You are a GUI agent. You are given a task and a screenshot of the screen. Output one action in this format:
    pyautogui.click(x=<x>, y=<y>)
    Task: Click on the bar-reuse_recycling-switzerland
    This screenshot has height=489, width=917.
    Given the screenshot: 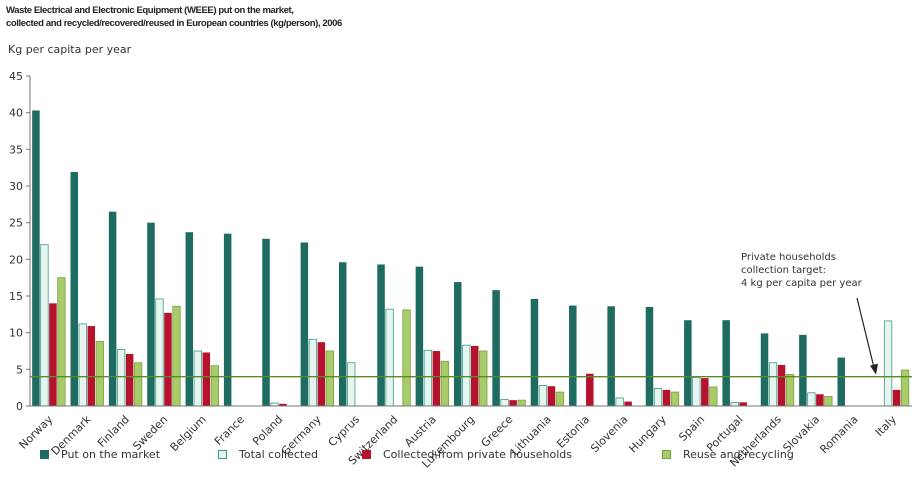 What is the action you would take?
    pyautogui.click(x=406, y=358)
    